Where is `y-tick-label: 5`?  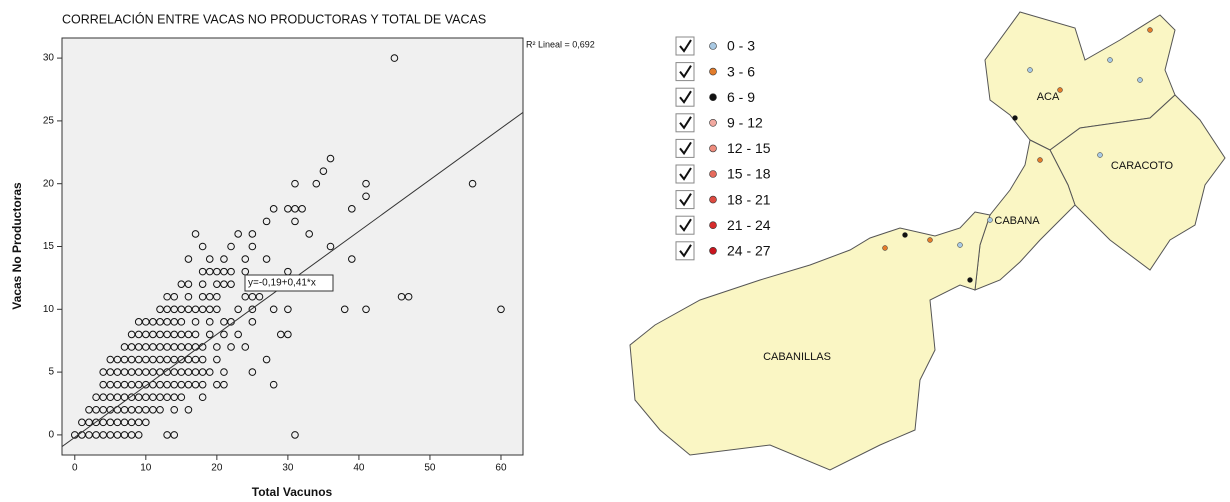 y-tick-label: 5 is located at coordinates (51, 372).